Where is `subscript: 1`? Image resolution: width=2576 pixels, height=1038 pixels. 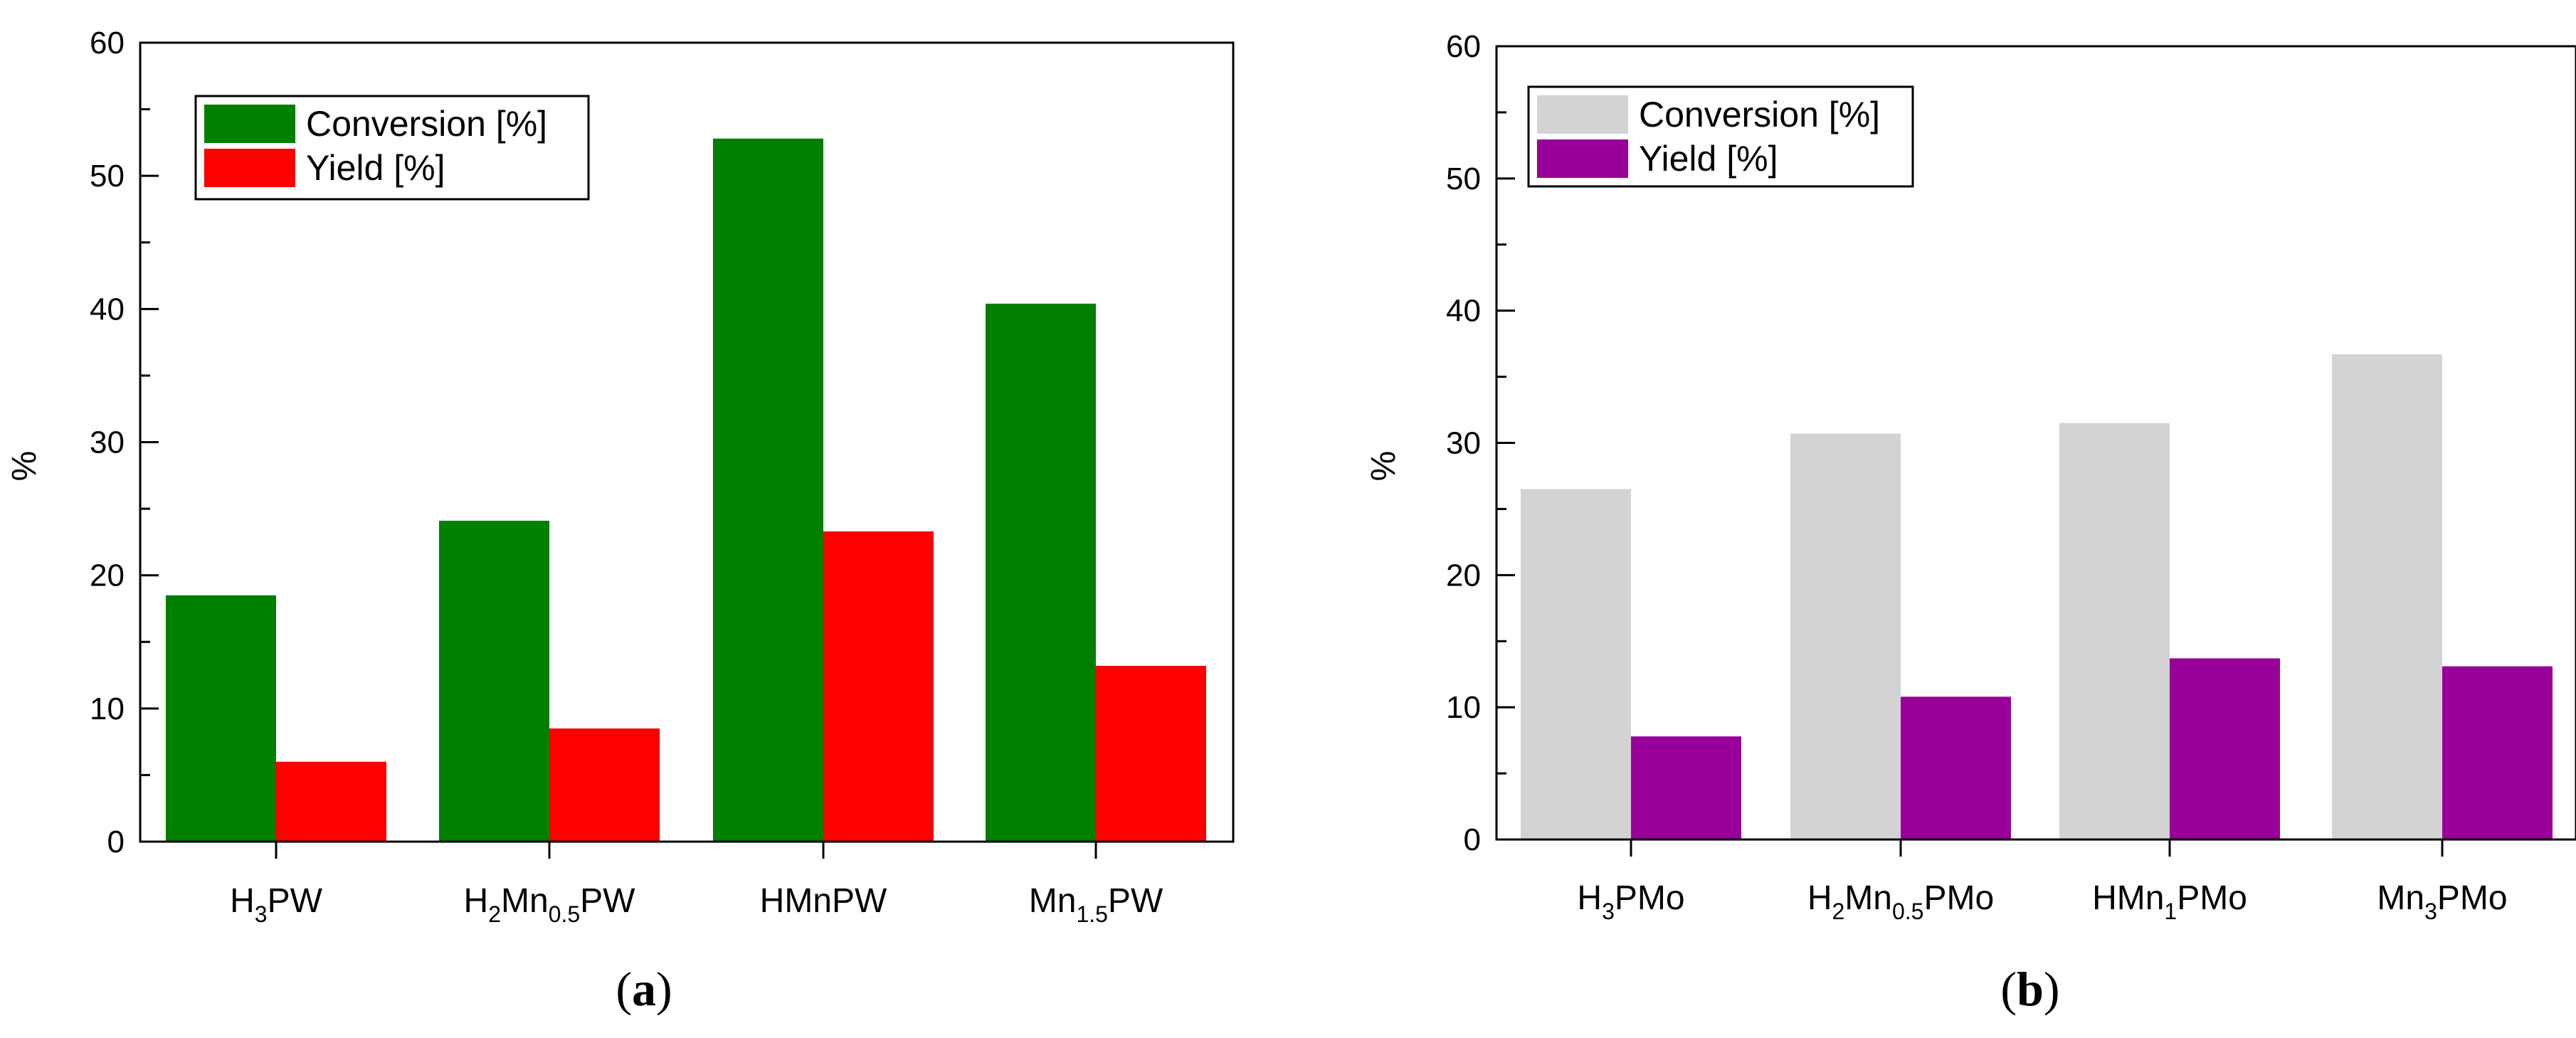
subscript: 1 is located at coordinates (2171, 911).